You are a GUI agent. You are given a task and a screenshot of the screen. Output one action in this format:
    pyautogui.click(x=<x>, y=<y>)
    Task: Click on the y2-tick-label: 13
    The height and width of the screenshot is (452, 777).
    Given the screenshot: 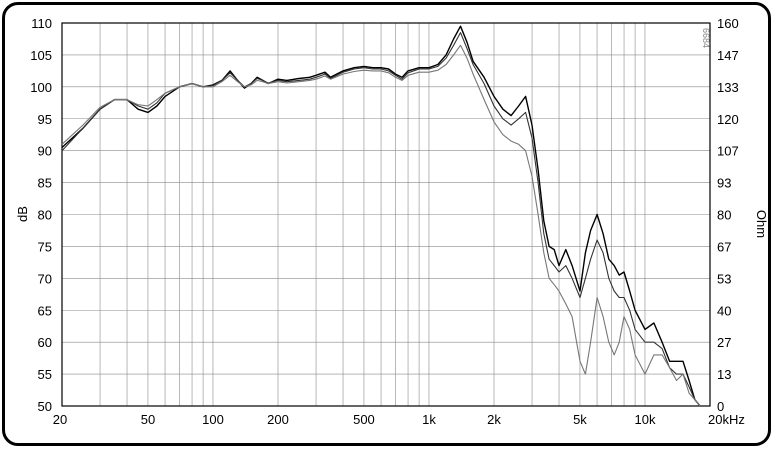 What is the action you would take?
    pyautogui.click(x=724, y=374)
    